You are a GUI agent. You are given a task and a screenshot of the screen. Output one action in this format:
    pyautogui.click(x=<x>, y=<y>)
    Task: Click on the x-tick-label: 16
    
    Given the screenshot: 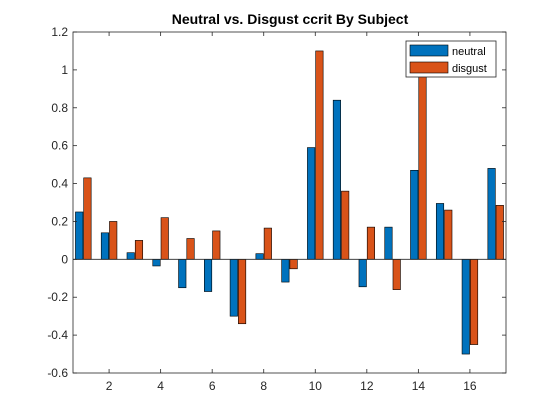 What is the action you would take?
    pyautogui.click(x=470, y=386)
    